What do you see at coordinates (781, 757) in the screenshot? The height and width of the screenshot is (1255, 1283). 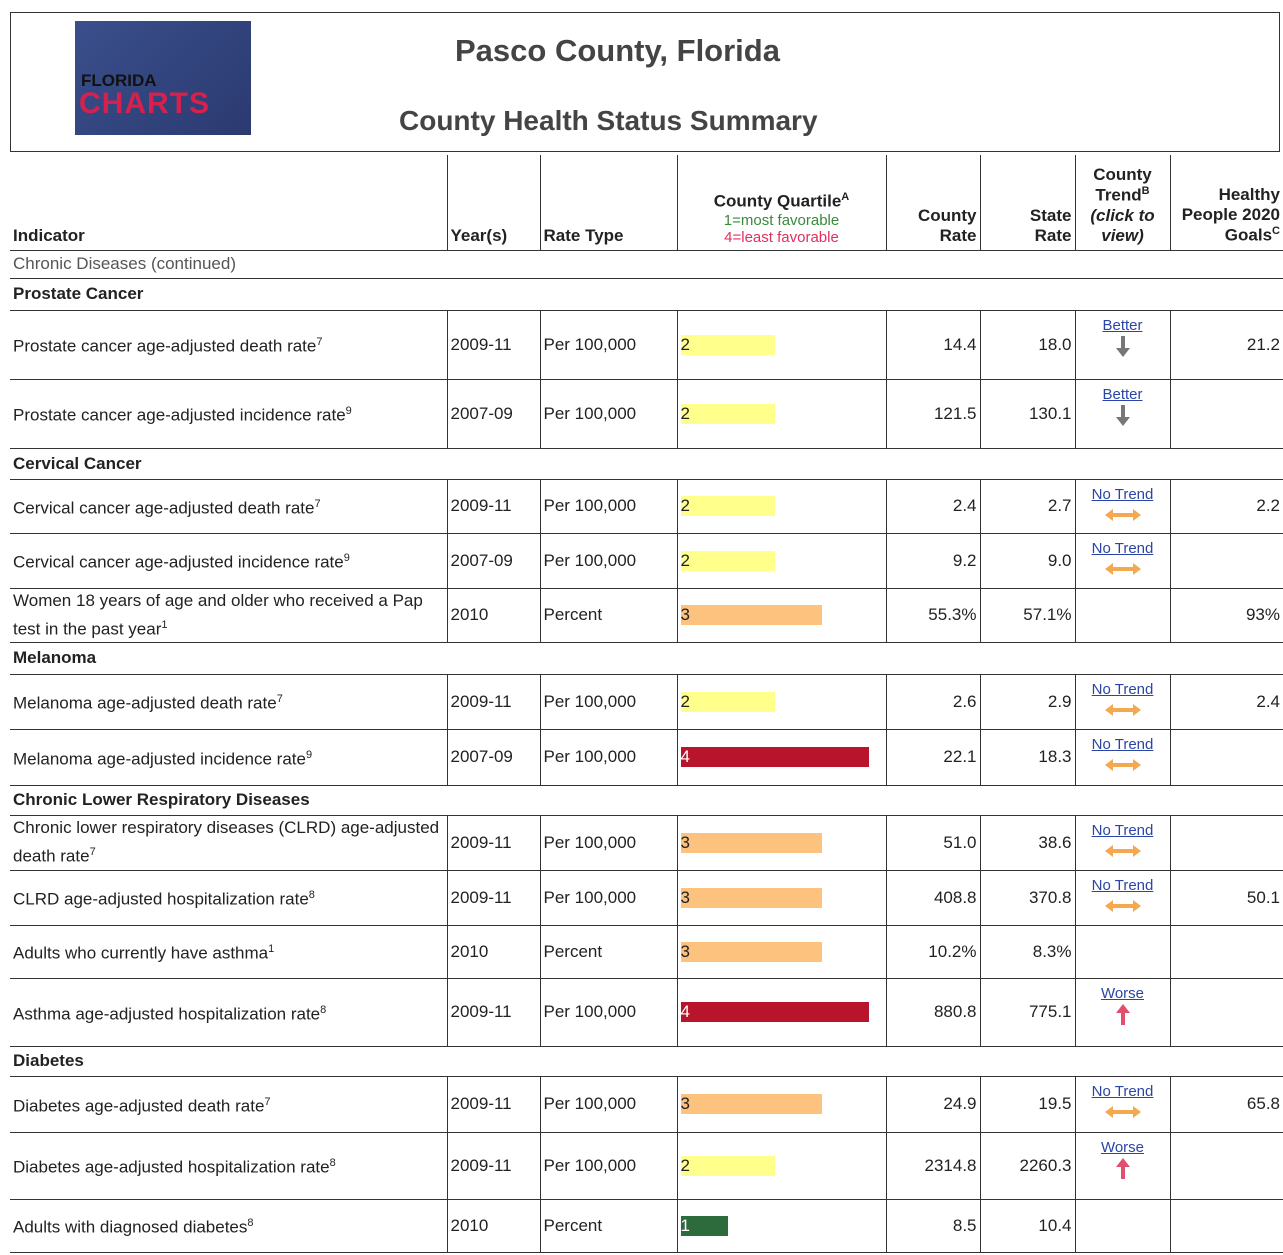 I see `quartile-cell: 4` at bounding box center [781, 757].